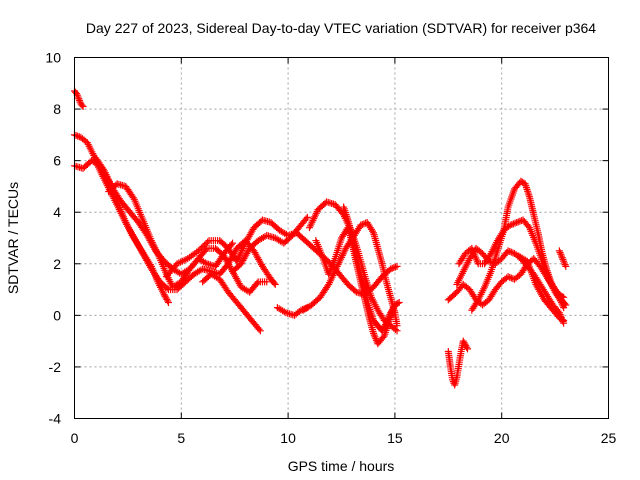  I want to click on x-axis-label: GPS time / hours, so click(341, 466).